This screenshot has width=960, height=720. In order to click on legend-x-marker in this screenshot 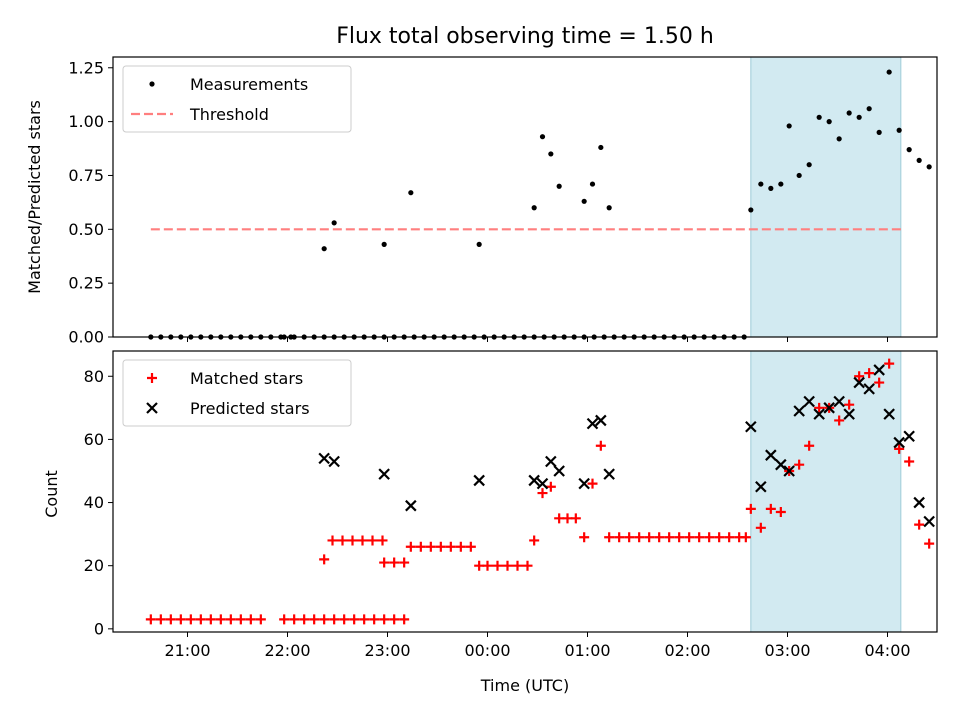, I will do `click(152, 408)`.